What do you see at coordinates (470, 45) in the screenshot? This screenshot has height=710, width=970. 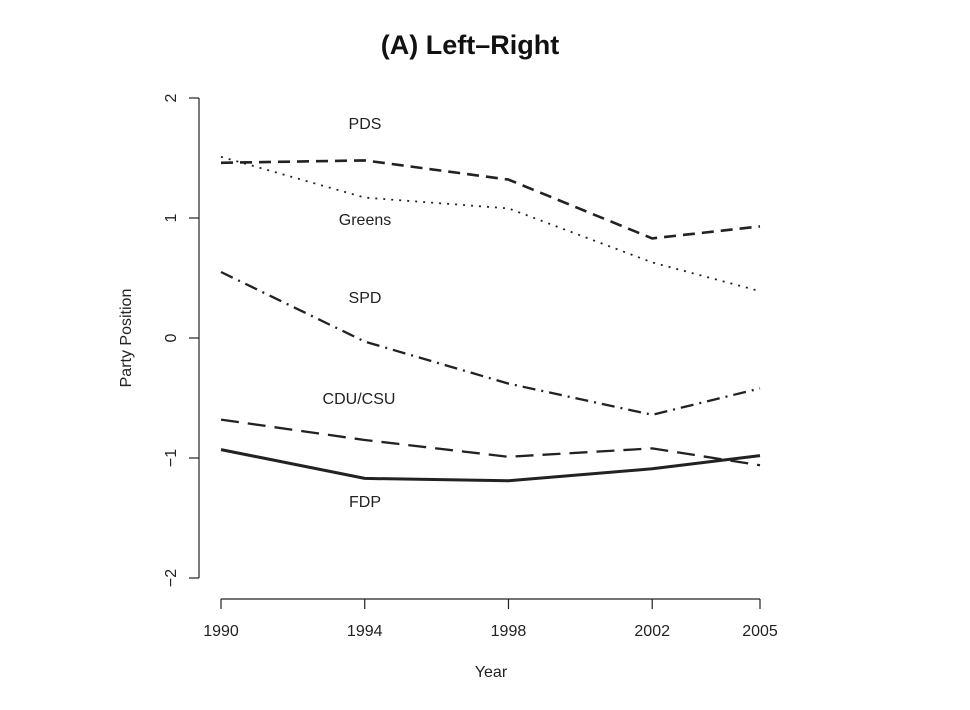 I see `chart-title: (A) Left–Right` at bounding box center [470, 45].